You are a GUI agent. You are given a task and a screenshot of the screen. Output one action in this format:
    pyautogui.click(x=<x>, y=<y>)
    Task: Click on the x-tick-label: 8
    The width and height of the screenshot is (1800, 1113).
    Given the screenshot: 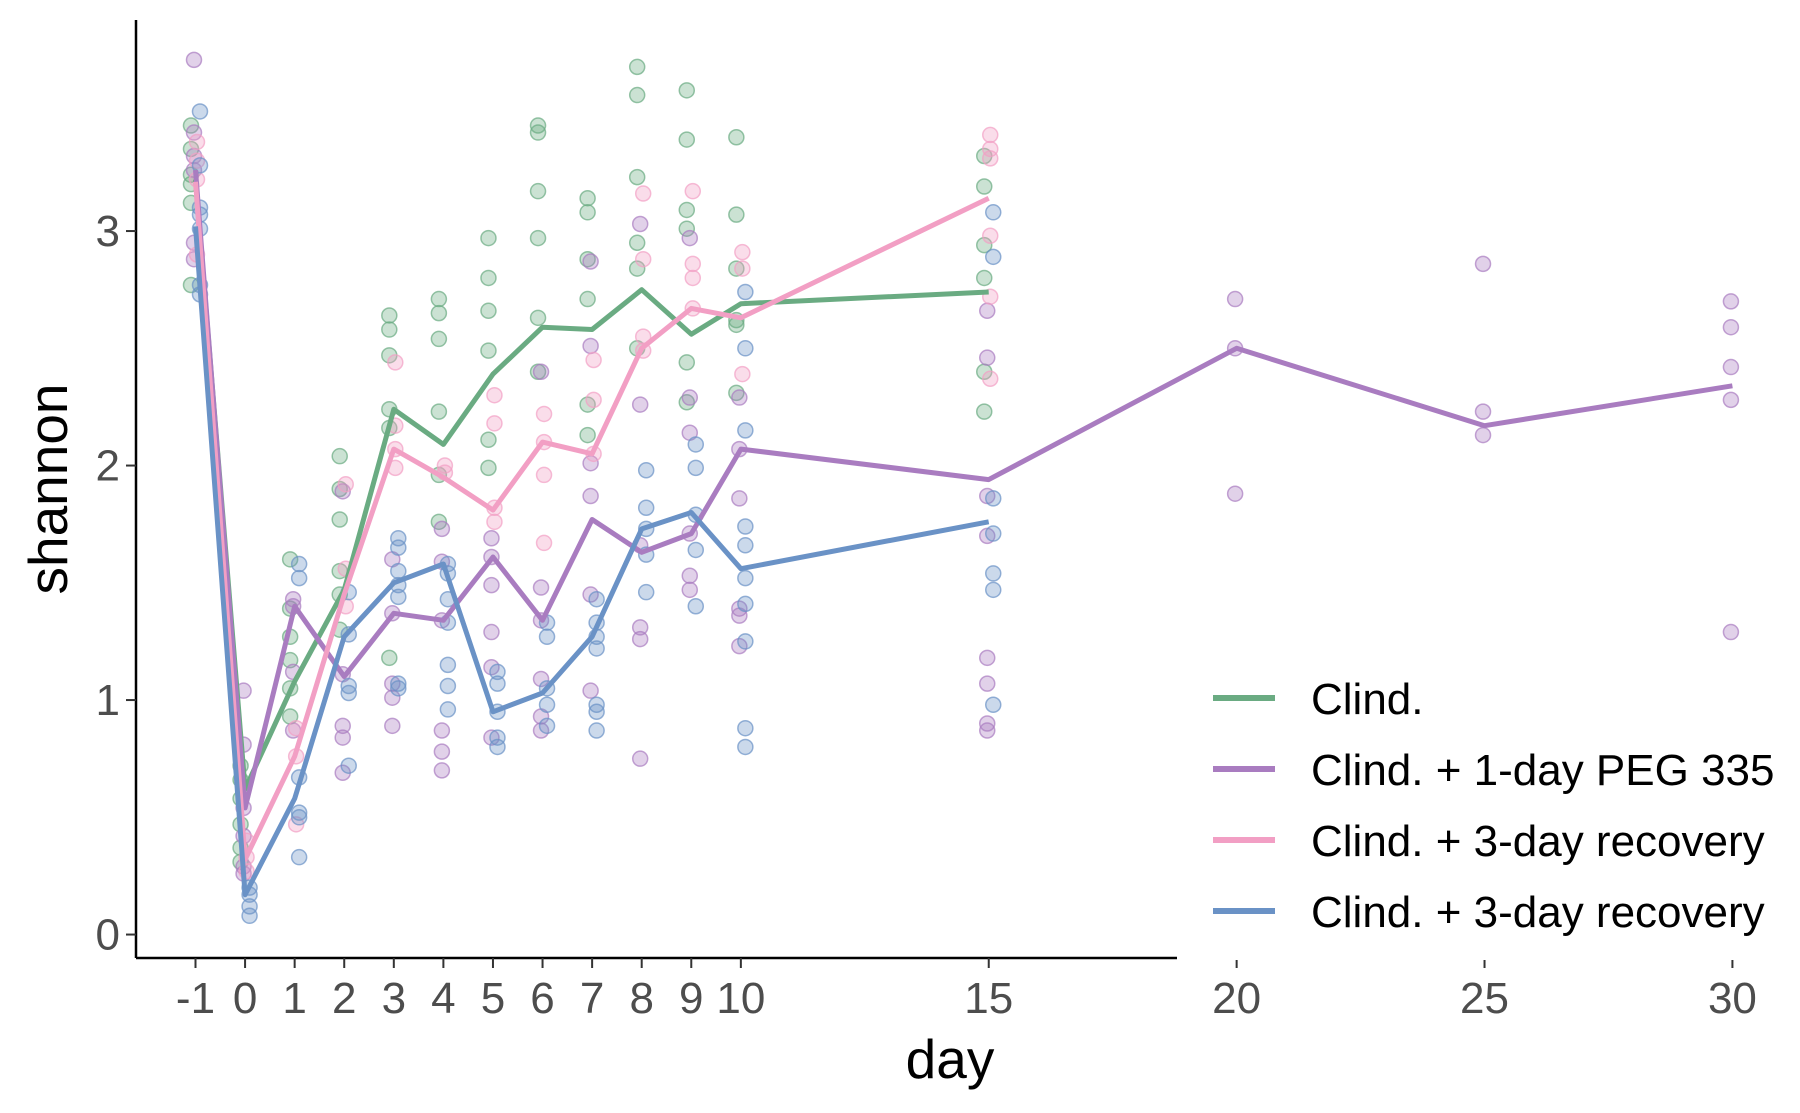 What is the action you would take?
    pyautogui.click(x=641, y=998)
    